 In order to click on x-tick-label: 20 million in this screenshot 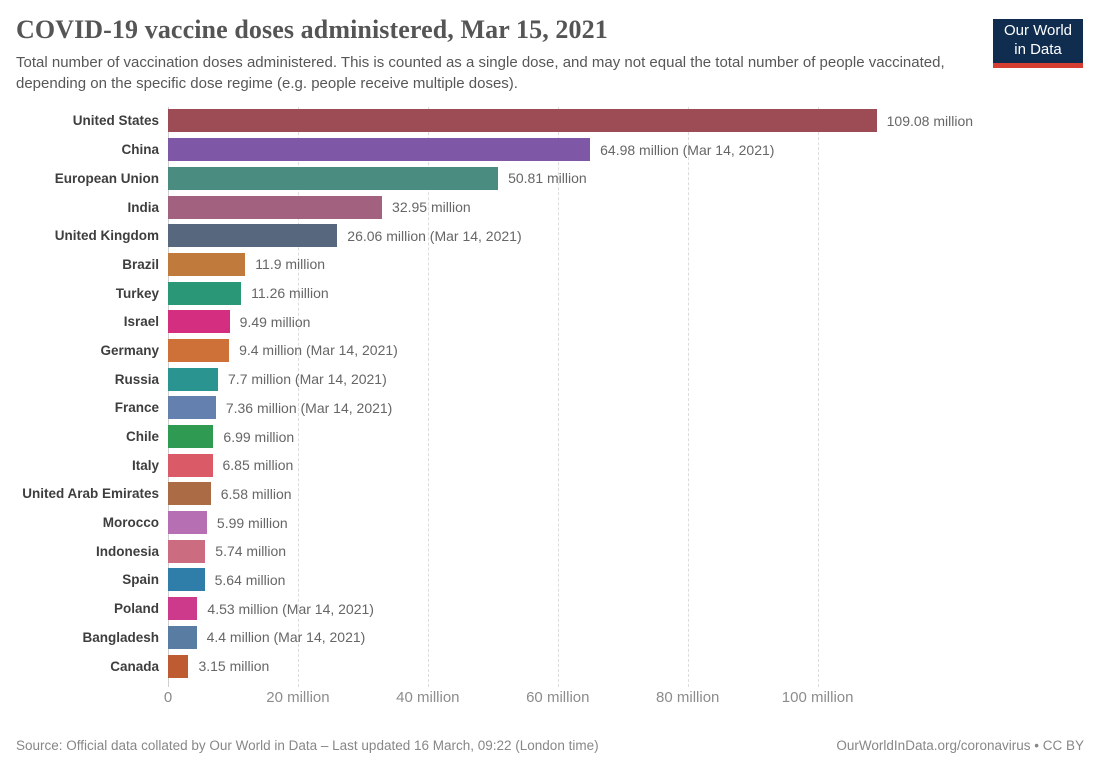, I will do `click(298, 698)`.